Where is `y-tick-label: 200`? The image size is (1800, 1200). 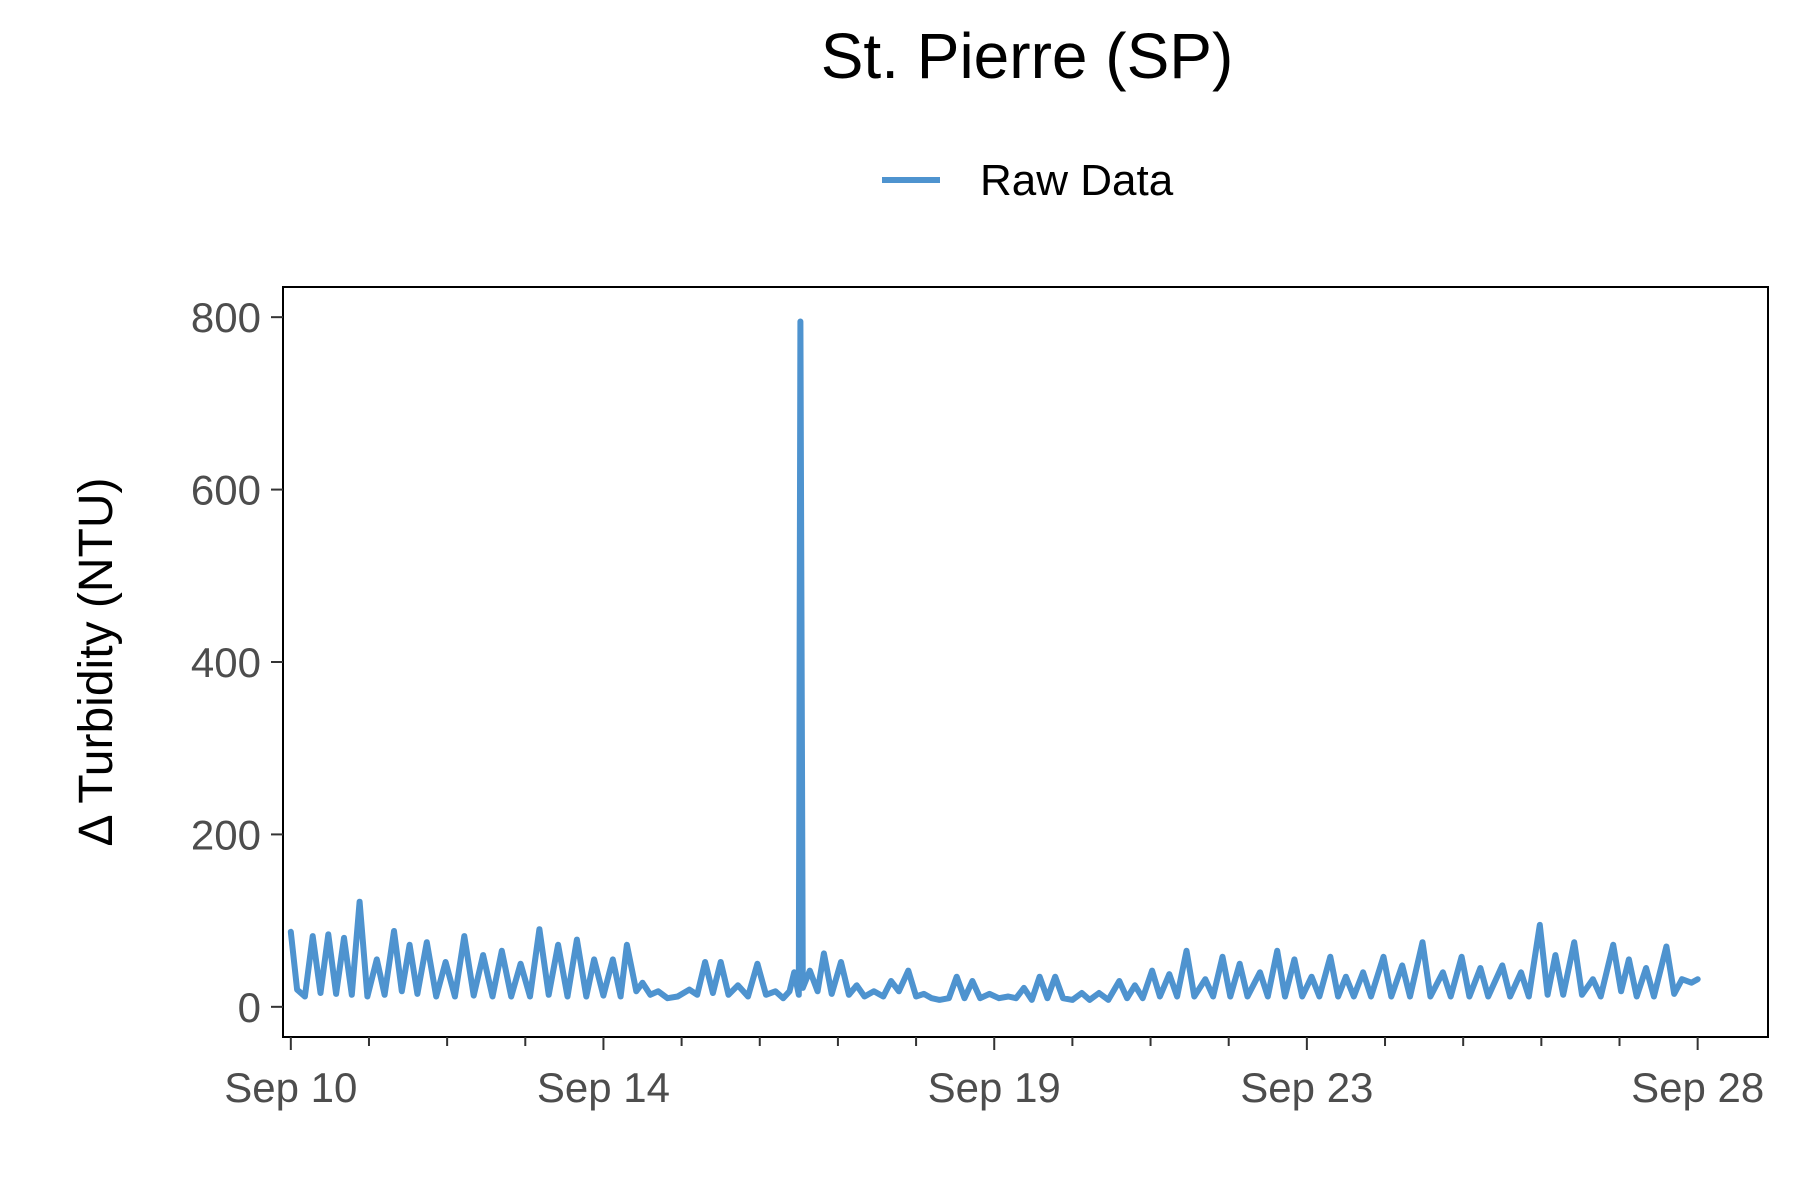
y-tick-label: 200 is located at coordinates (226, 834).